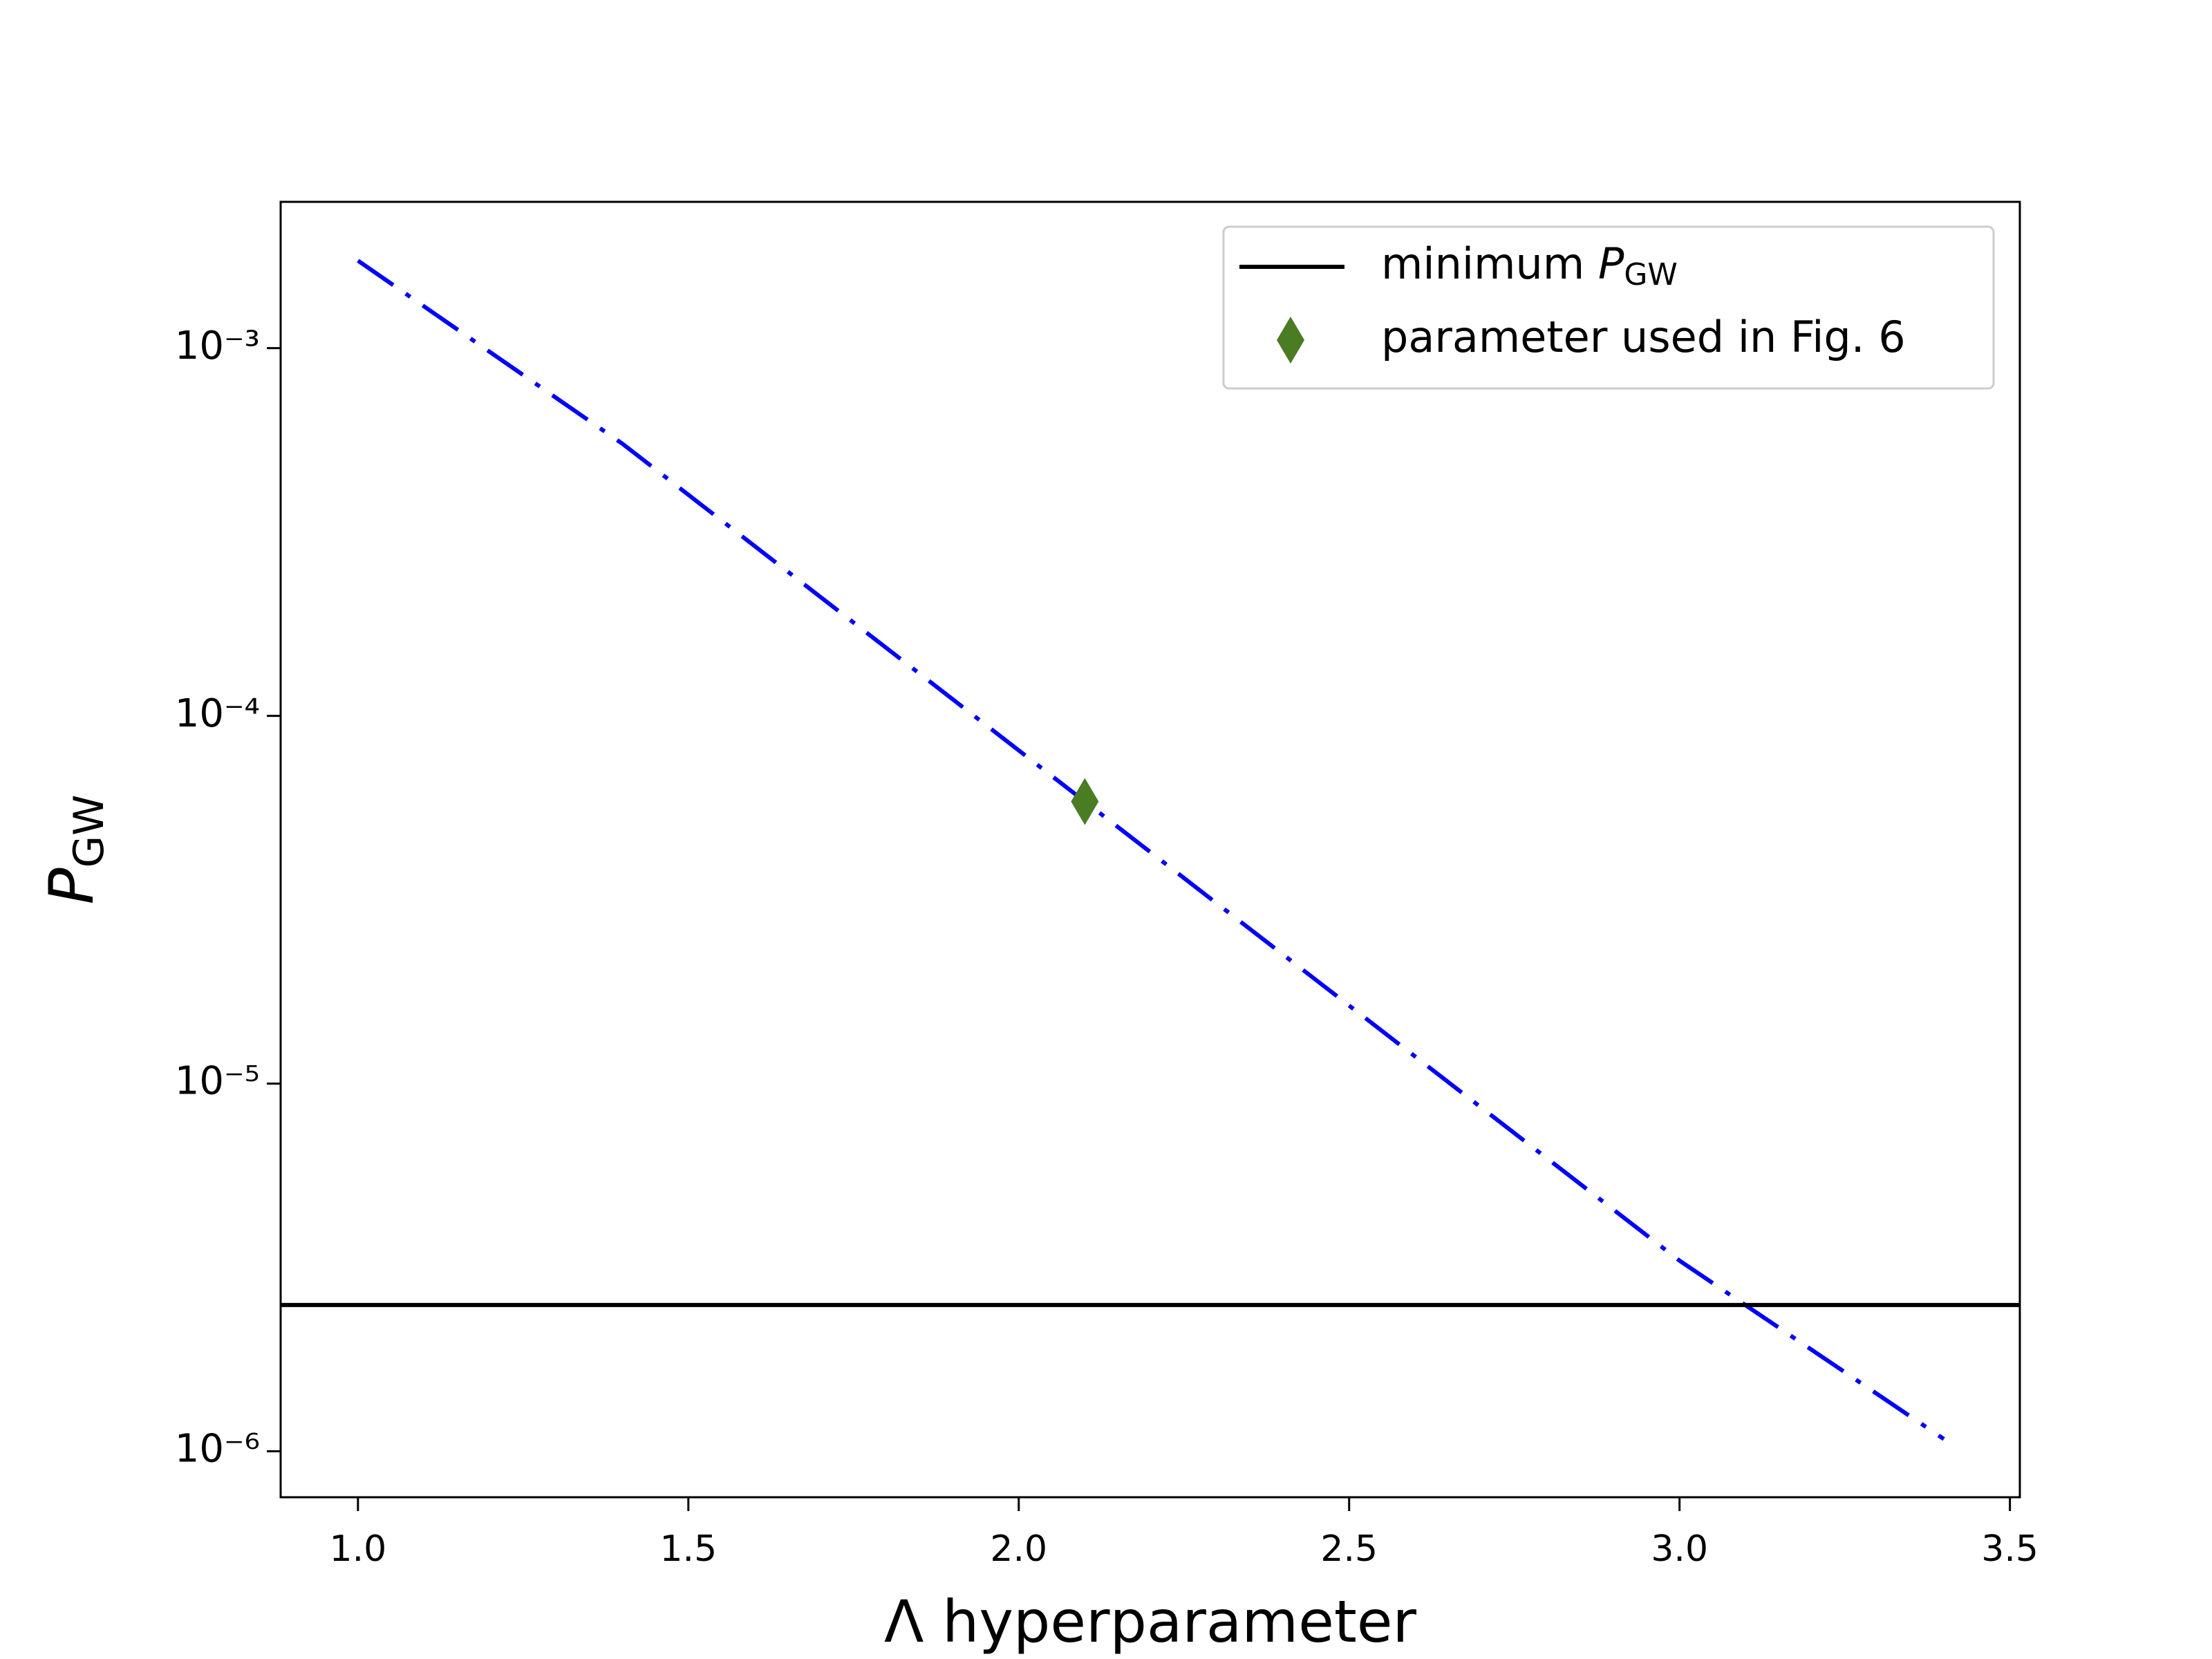 The width and height of the screenshot is (2212, 1659). Describe the element at coordinates (2009, 1549) in the screenshot. I see `x-tick-label: 3.5` at that location.